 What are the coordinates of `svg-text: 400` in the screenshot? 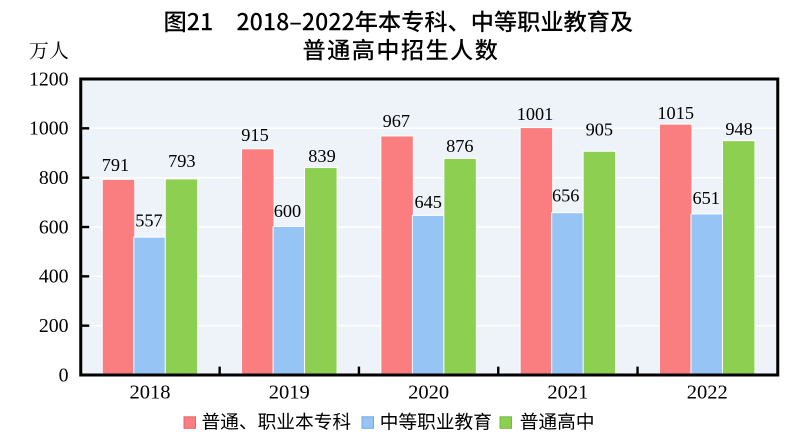 It's located at (54, 277).